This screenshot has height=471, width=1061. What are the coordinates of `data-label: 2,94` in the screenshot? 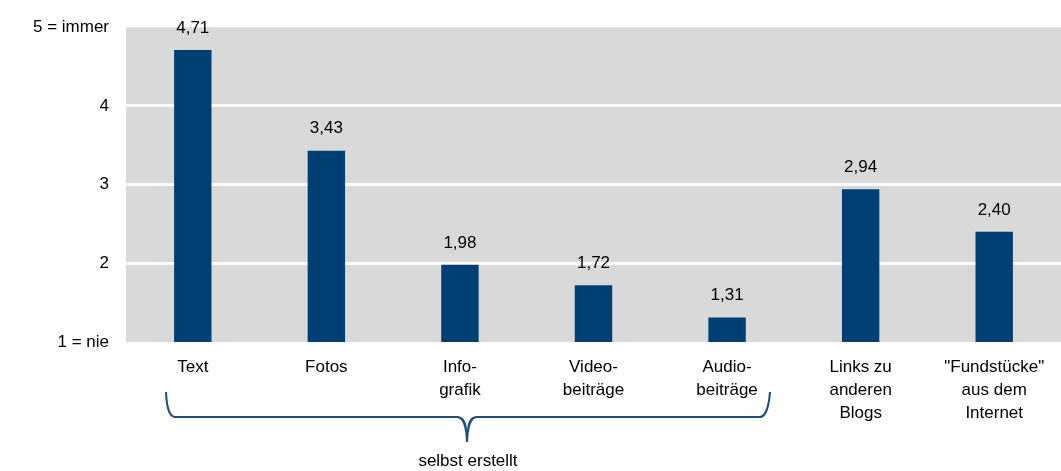 It's located at (861, 167).